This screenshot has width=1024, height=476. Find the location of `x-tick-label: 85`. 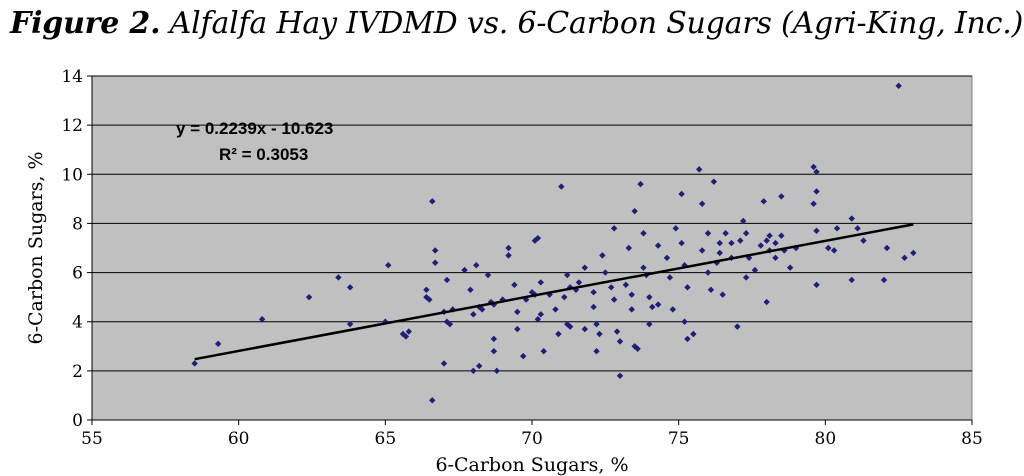

x-tick-label: 85 is located at coordinates (972, 439).